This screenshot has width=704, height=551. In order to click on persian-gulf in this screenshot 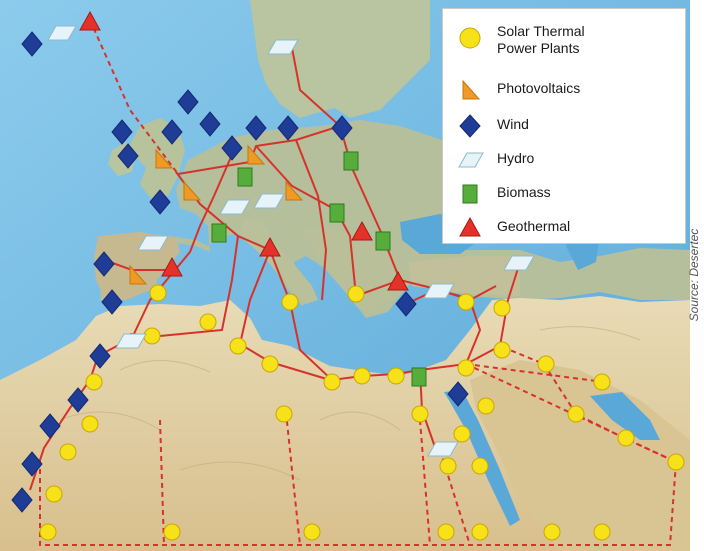, I will do `click(625, 416)`.